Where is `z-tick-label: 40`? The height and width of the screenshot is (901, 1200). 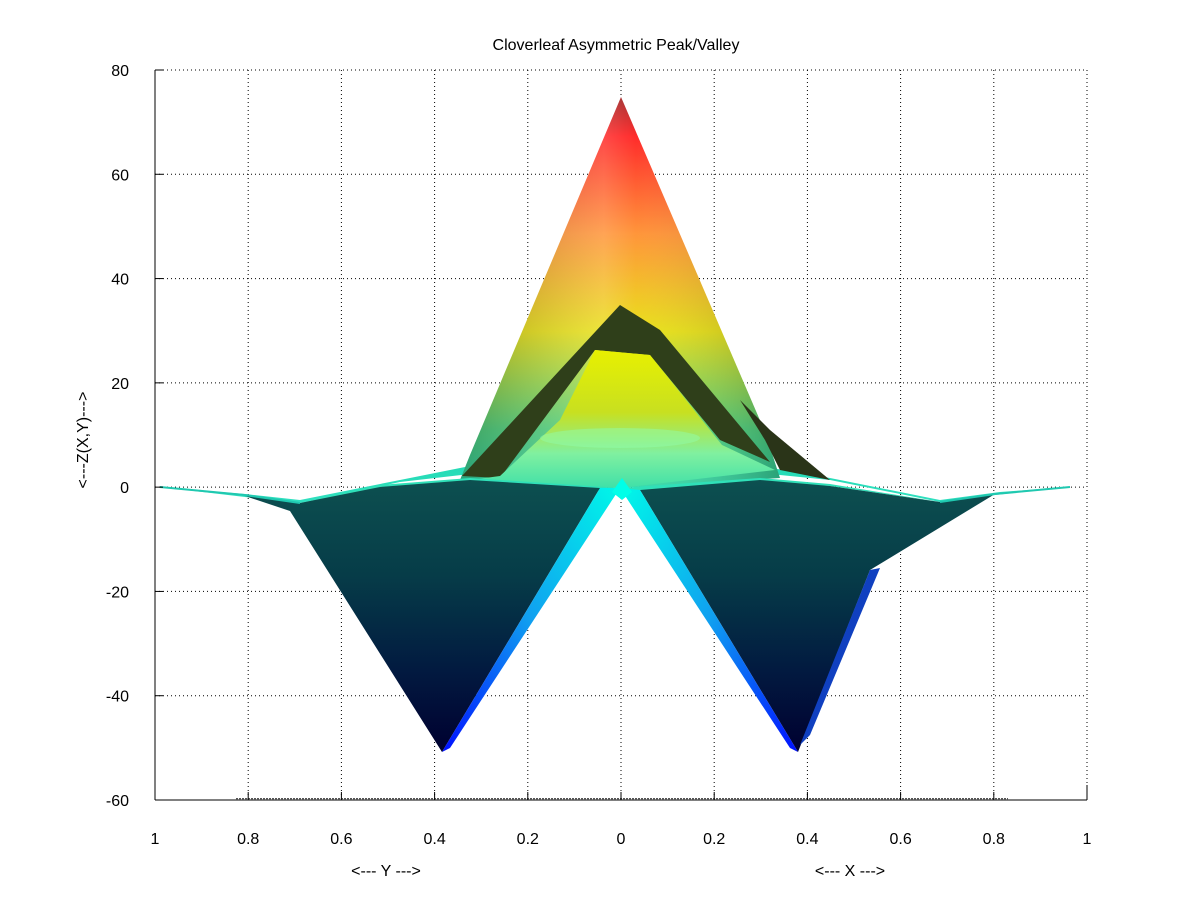 z-tick-label: 40 is located at coordinates (120, 280).